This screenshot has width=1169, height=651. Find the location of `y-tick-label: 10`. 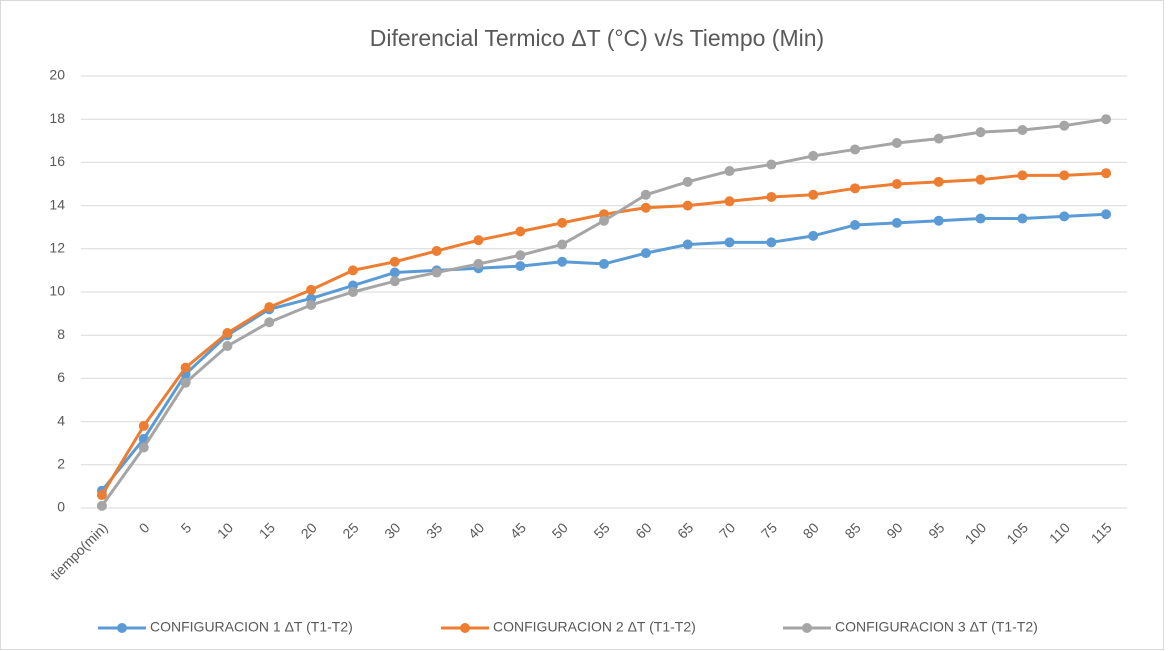

y-tick-label: 10 is located at coordinates (57, 291).